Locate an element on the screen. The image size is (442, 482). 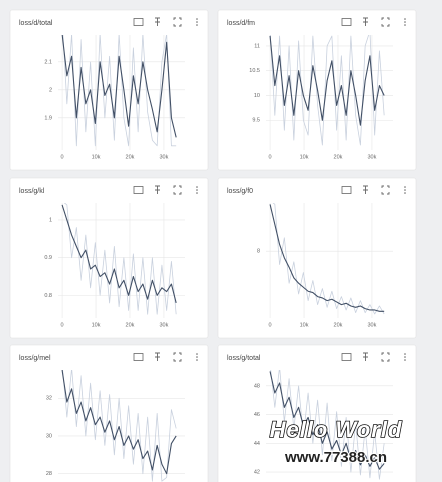
y-tick-label: 0.8 is located at coordinates (48, 296).